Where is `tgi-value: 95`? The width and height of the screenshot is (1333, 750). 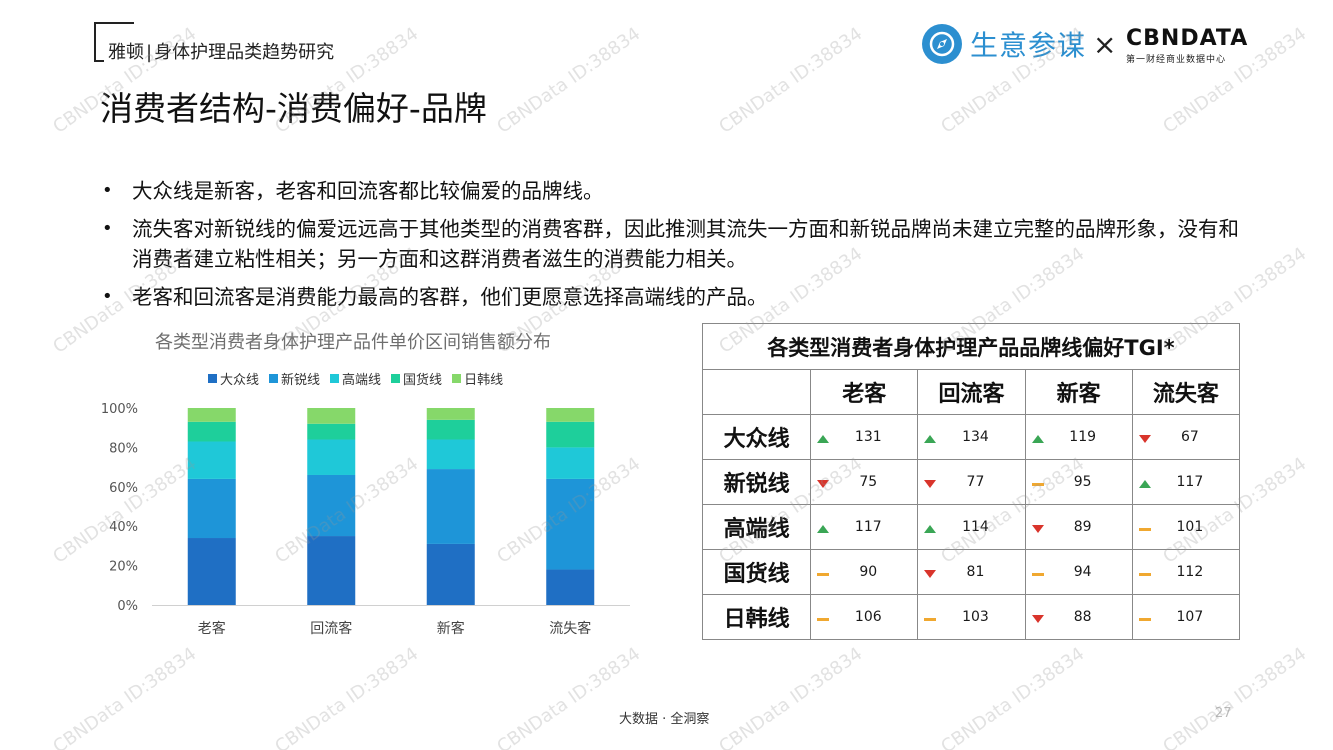
tgi-value: 95 is located at coordinates (1082, 482).